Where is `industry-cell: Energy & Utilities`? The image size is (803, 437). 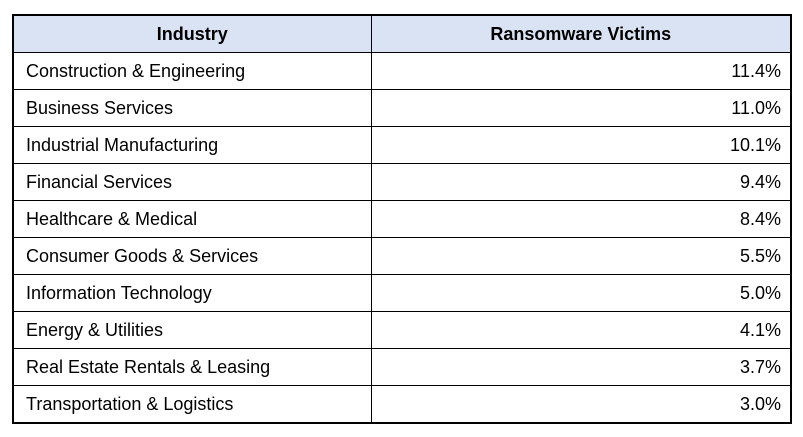
industry-cell: Energy & Utilities is located at coordinates (192, 330).